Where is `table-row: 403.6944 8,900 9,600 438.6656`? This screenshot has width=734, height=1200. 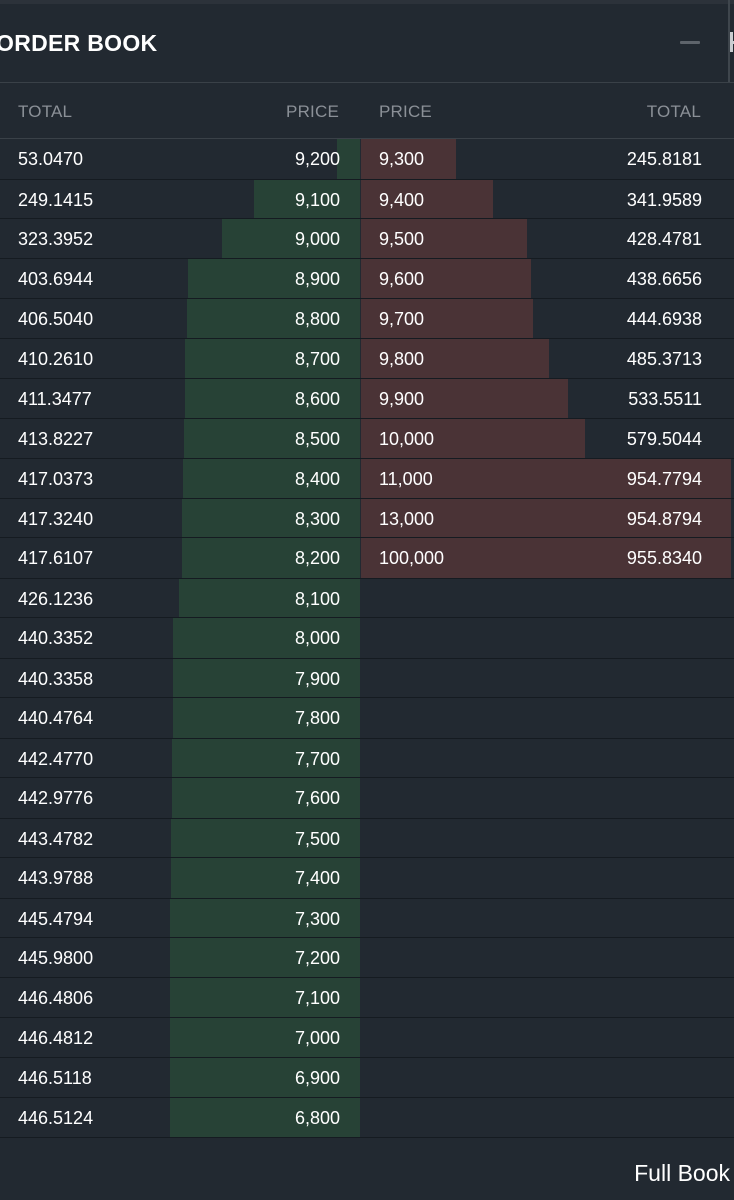
table-row: 403.6944 8,900 9,600 438.6656 is located at coordinates (367, 279).